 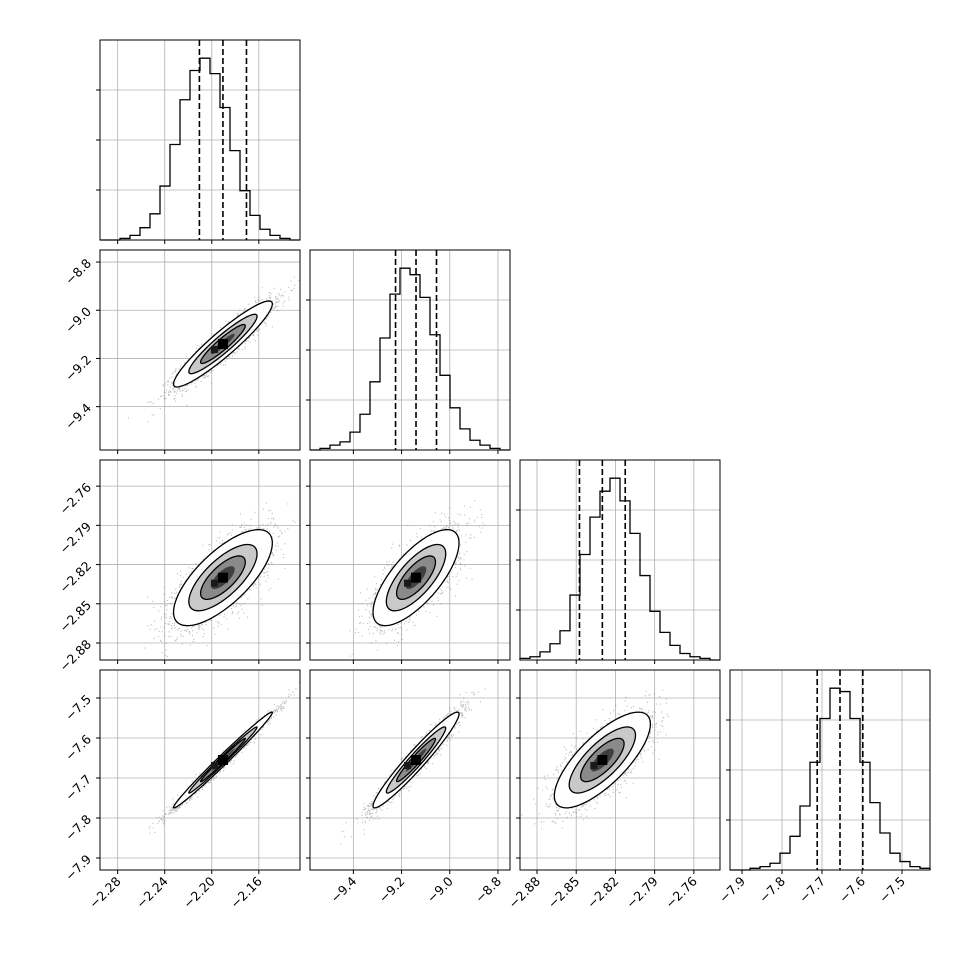 I want to click on x-tick-label: −9.4, so click(x=343, y=889).